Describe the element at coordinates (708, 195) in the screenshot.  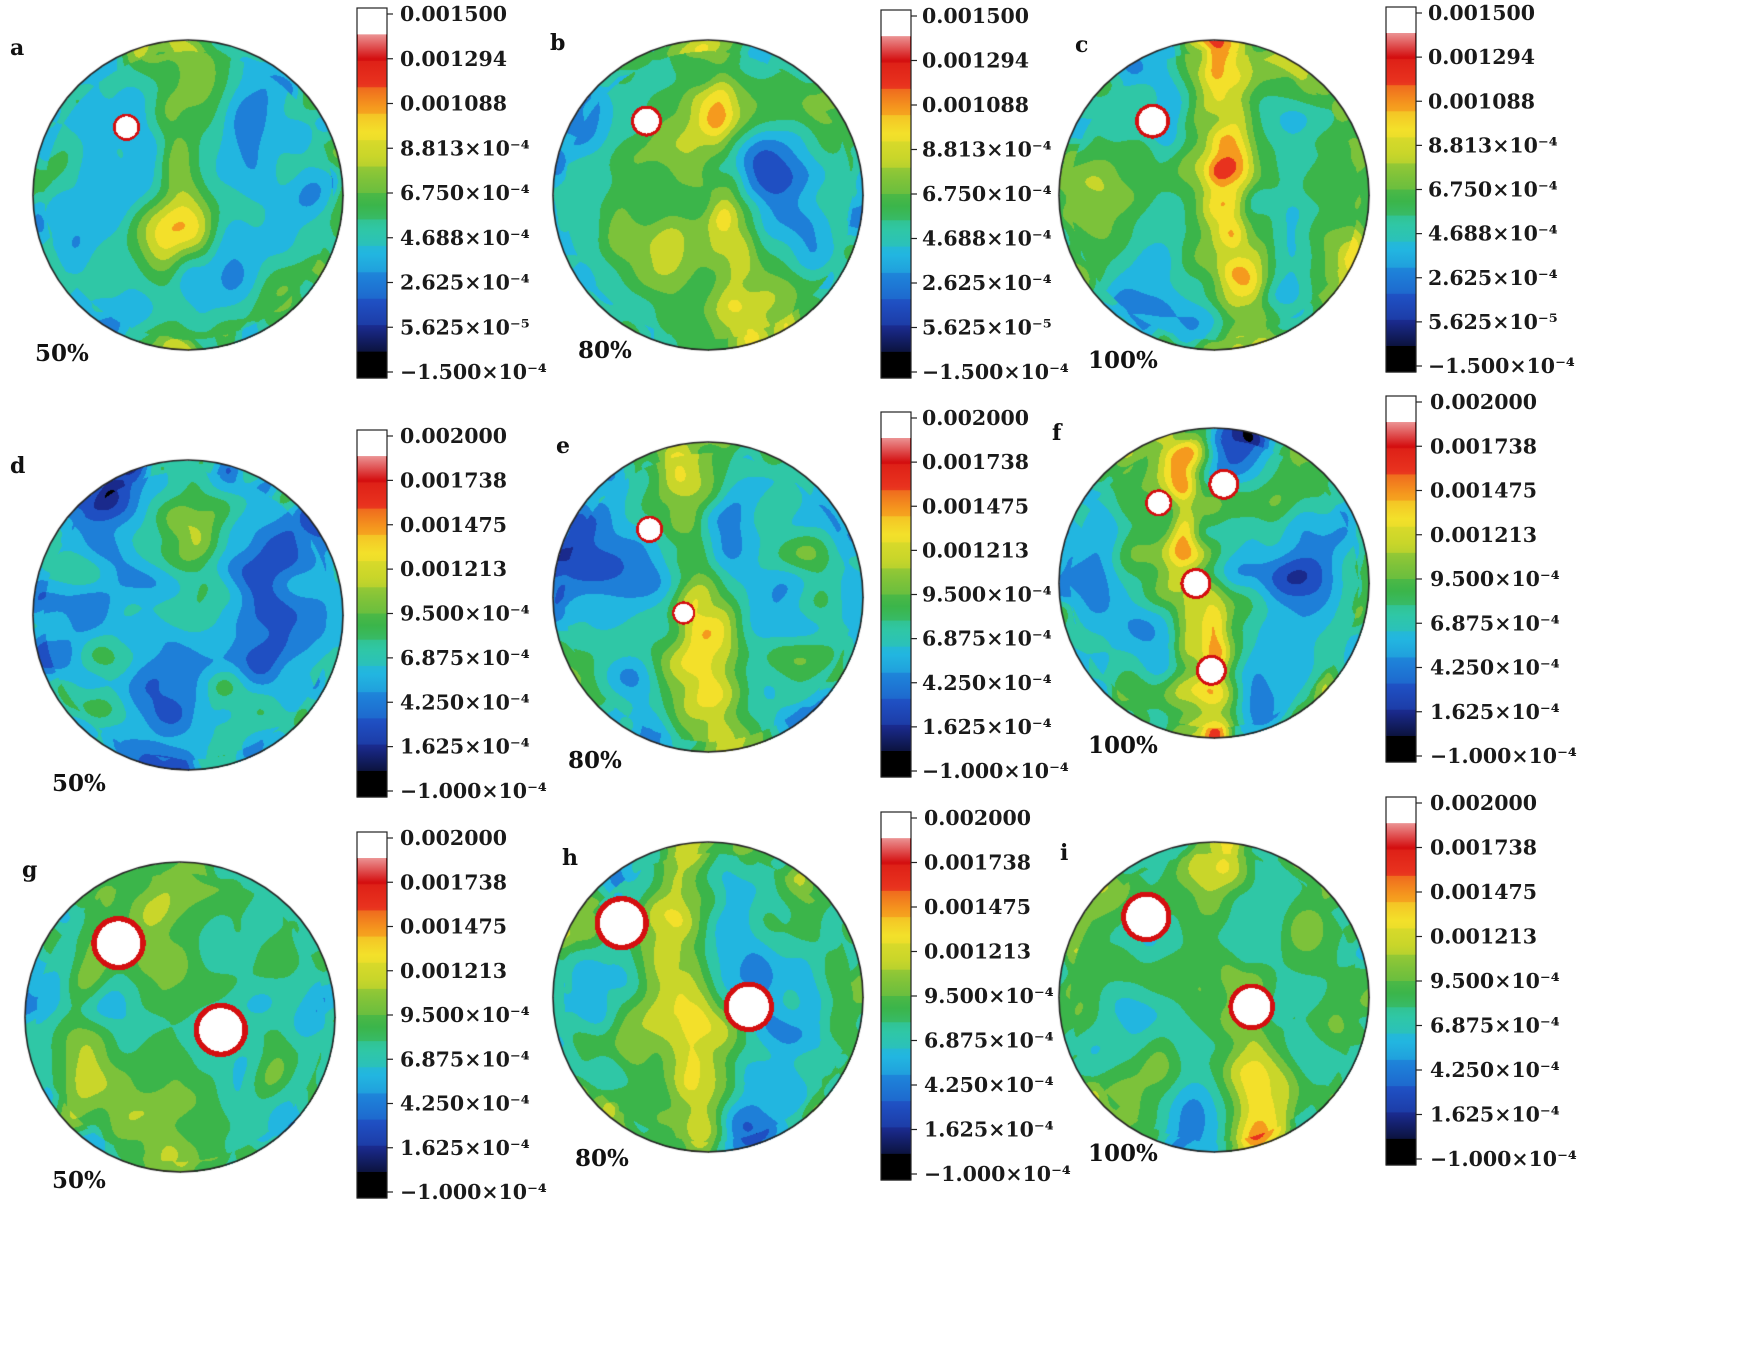
I see `heatmap-disc-b` at that location.